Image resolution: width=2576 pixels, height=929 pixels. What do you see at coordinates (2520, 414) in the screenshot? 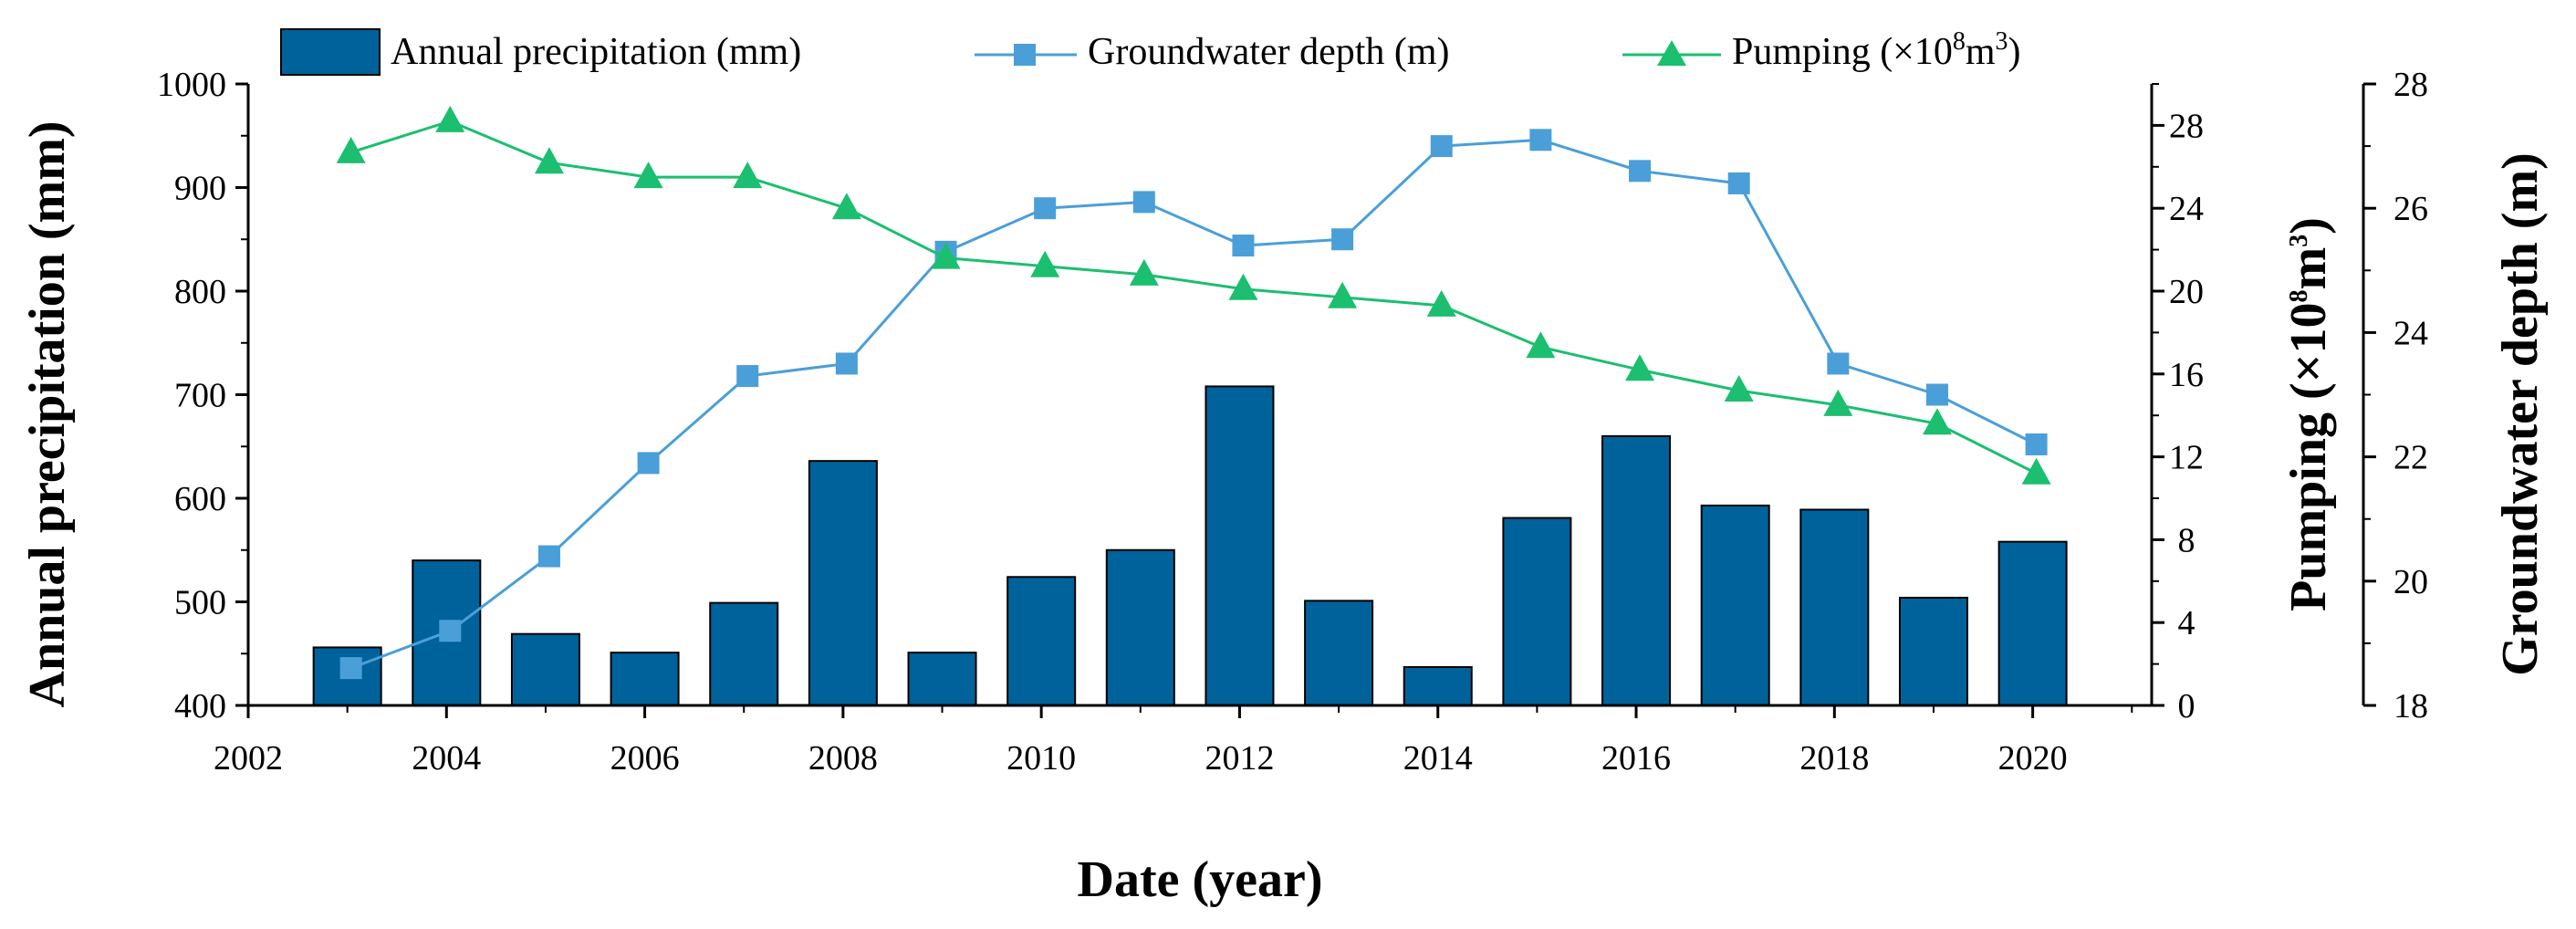
I see `y3-axis-title: Groundwater depth (m)` at bounding box center [2520, 414].